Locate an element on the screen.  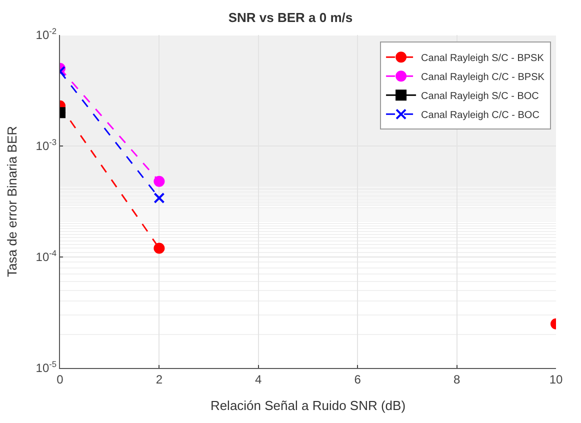
x-tick-label: 2 is located at coordinates (159, 379).